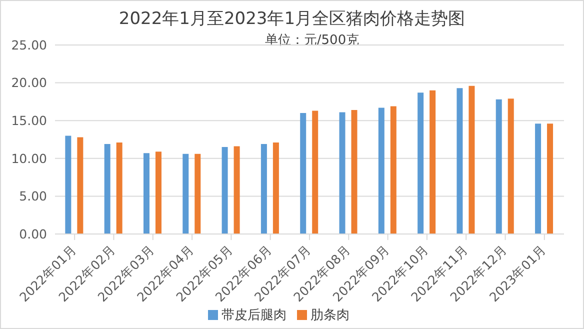 Image resolution: width=584 pixels, height=329 pixels. I want to click on y-tick-label: 10.00, so click(29, 158).